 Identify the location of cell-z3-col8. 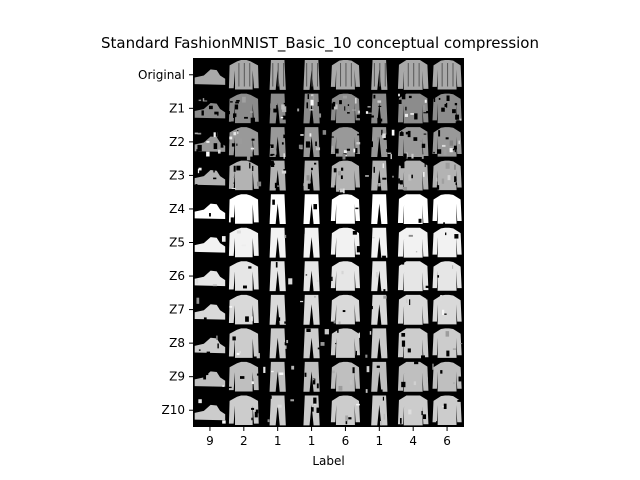
(447, 175).